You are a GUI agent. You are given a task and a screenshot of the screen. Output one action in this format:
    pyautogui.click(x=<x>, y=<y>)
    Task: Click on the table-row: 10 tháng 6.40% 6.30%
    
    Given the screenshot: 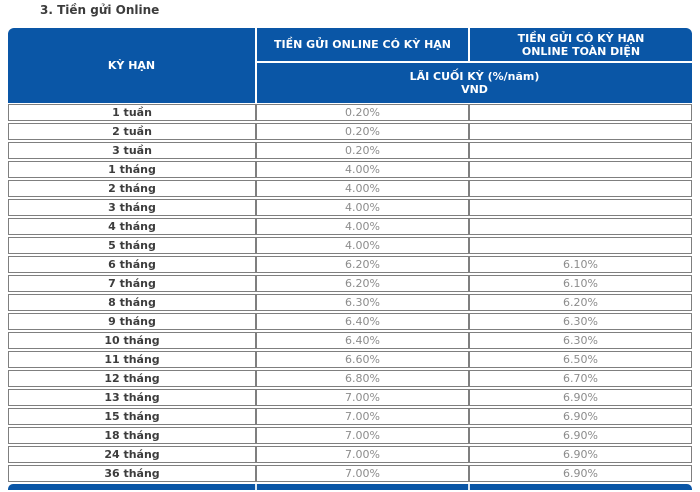 What is the action you would take?
    pyautogui.click(x=350, y=340)
    